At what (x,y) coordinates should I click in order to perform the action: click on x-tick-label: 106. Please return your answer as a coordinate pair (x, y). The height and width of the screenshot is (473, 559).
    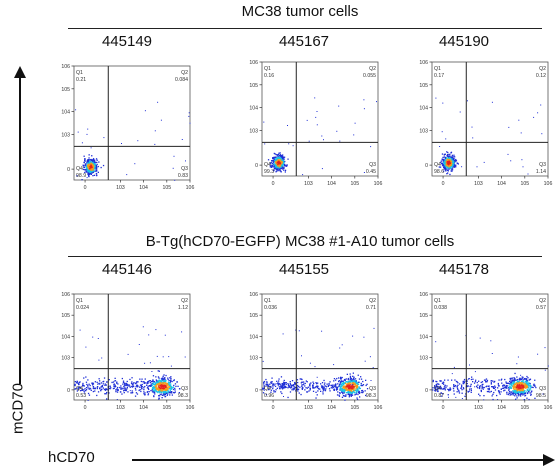
    Looking at the image, I should click on (548, 408).